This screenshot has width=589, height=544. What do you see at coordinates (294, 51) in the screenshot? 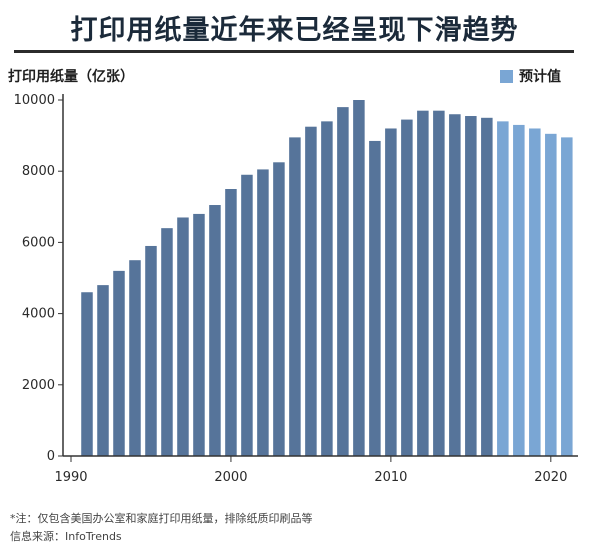
I see `title-underline` at bounding box center [294, 51].